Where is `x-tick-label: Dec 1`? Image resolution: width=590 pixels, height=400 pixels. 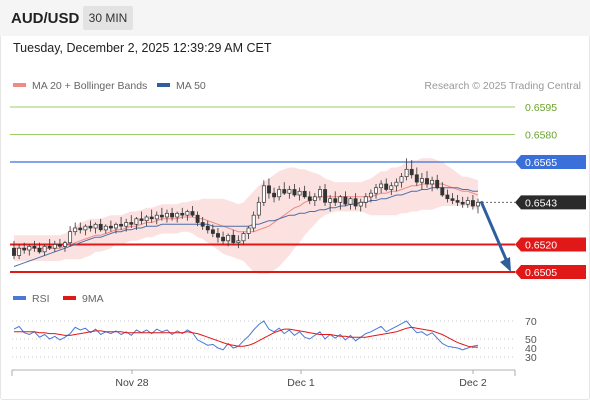
x-tick-label: Dec 1 is located at coordinates (301, 383).